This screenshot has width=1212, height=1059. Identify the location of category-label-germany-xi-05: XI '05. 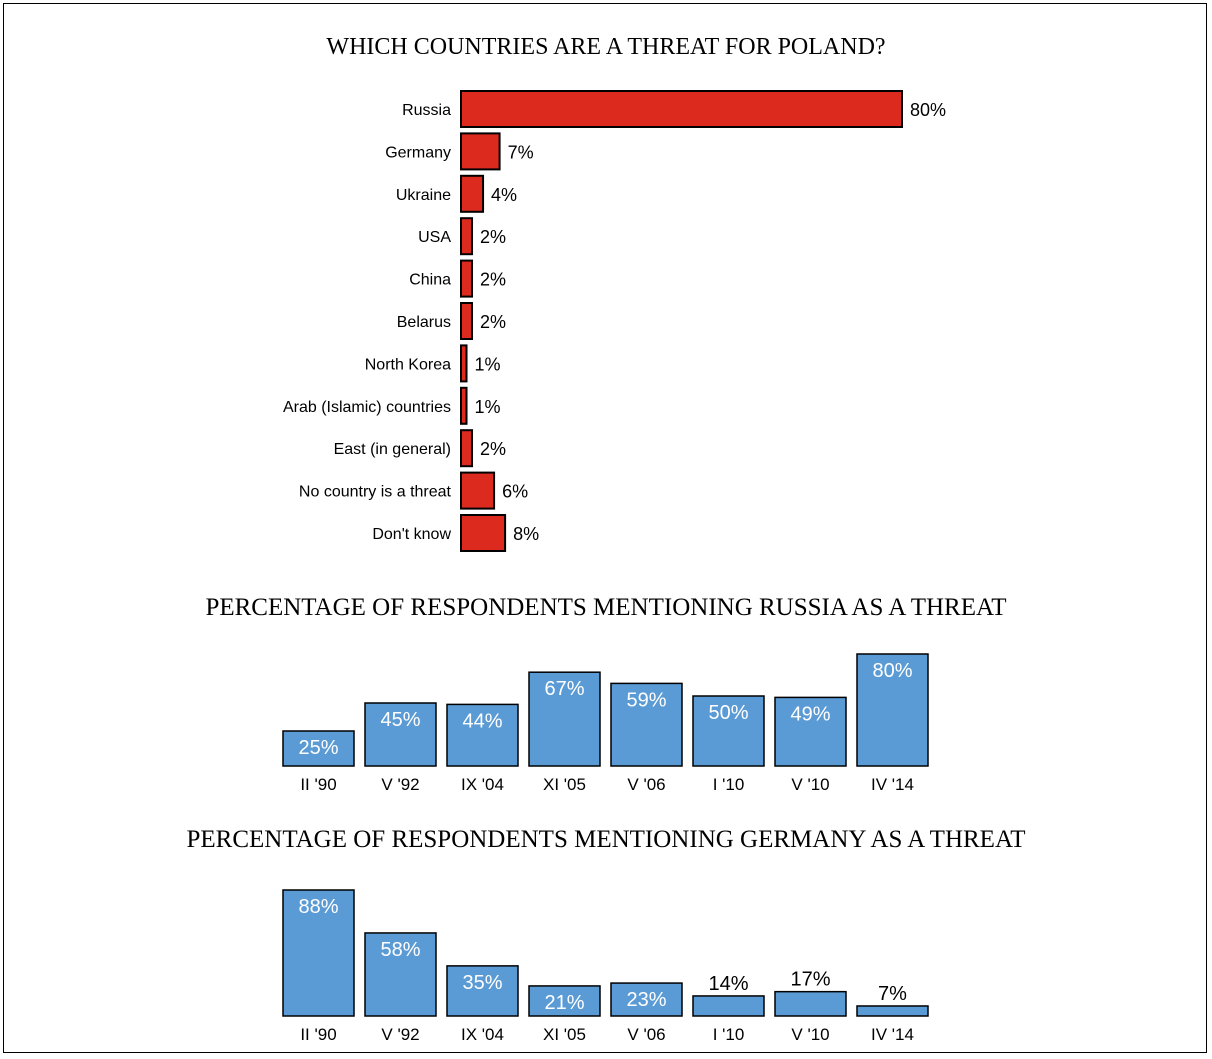
(564, 1034).